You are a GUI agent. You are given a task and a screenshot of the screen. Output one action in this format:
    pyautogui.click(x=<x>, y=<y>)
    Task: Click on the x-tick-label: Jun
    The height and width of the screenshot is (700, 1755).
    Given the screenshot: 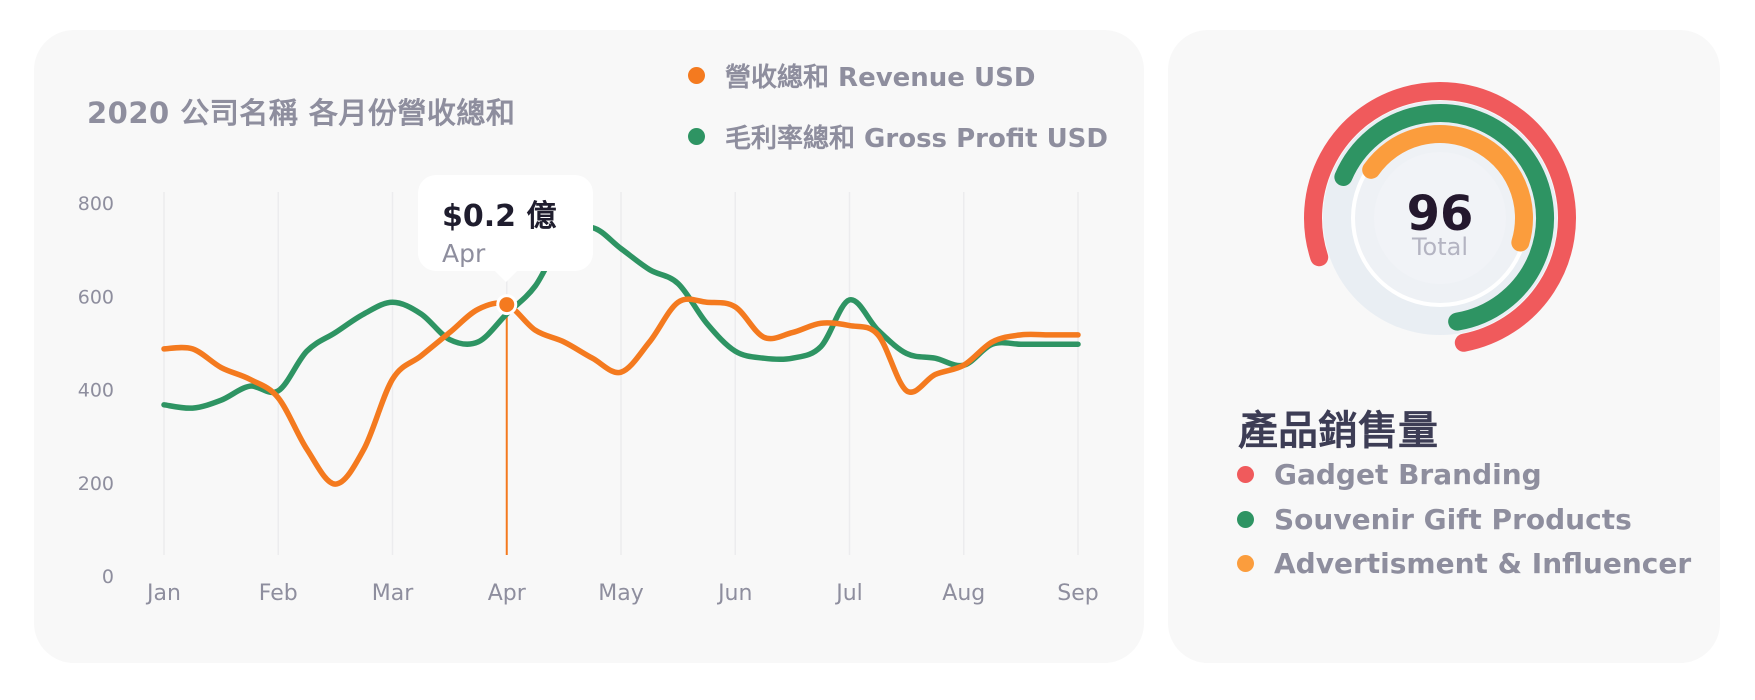 What is the action you would take?
    pyautogui.click(x=734, y=593)
    